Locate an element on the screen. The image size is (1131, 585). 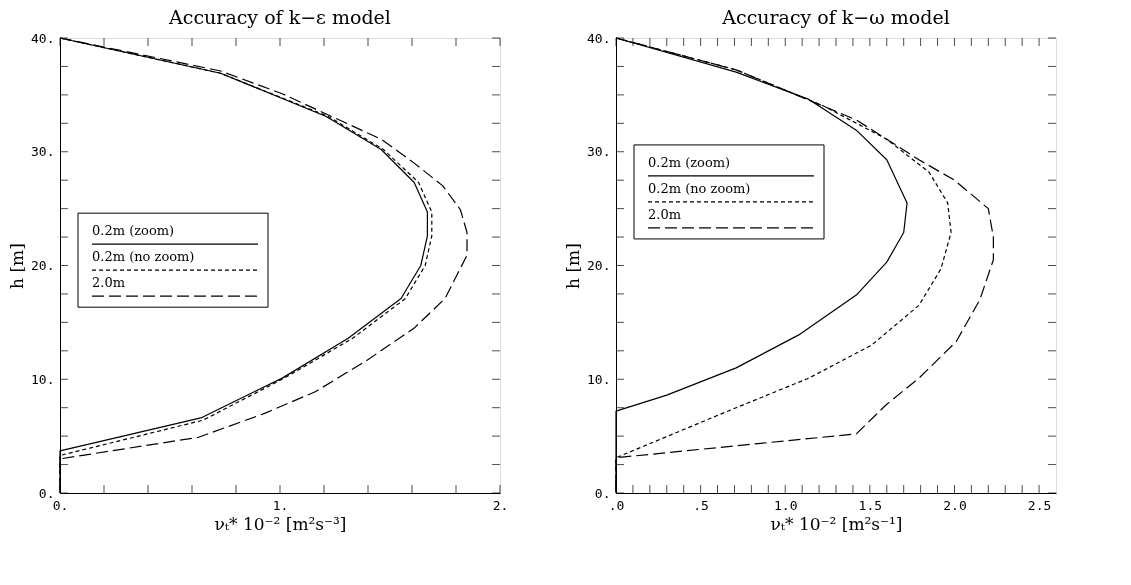
x-tick-label: 2. is located at coordinates (500, 505).